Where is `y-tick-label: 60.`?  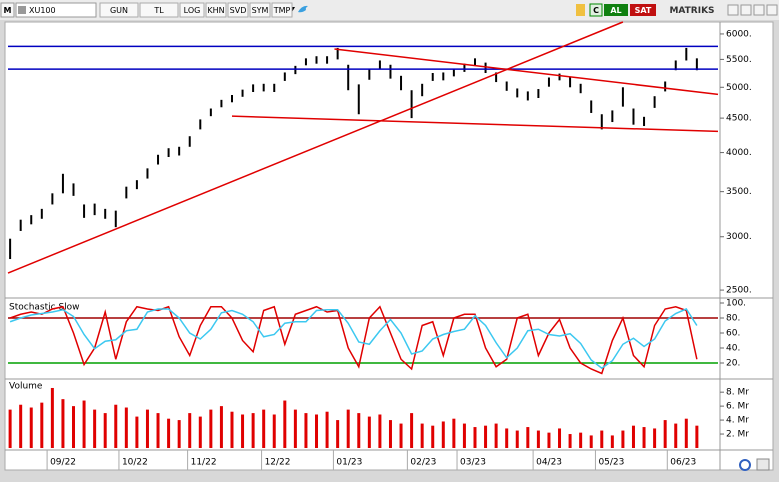 y-tick-label: 60. is located at coordinates (733, 334).